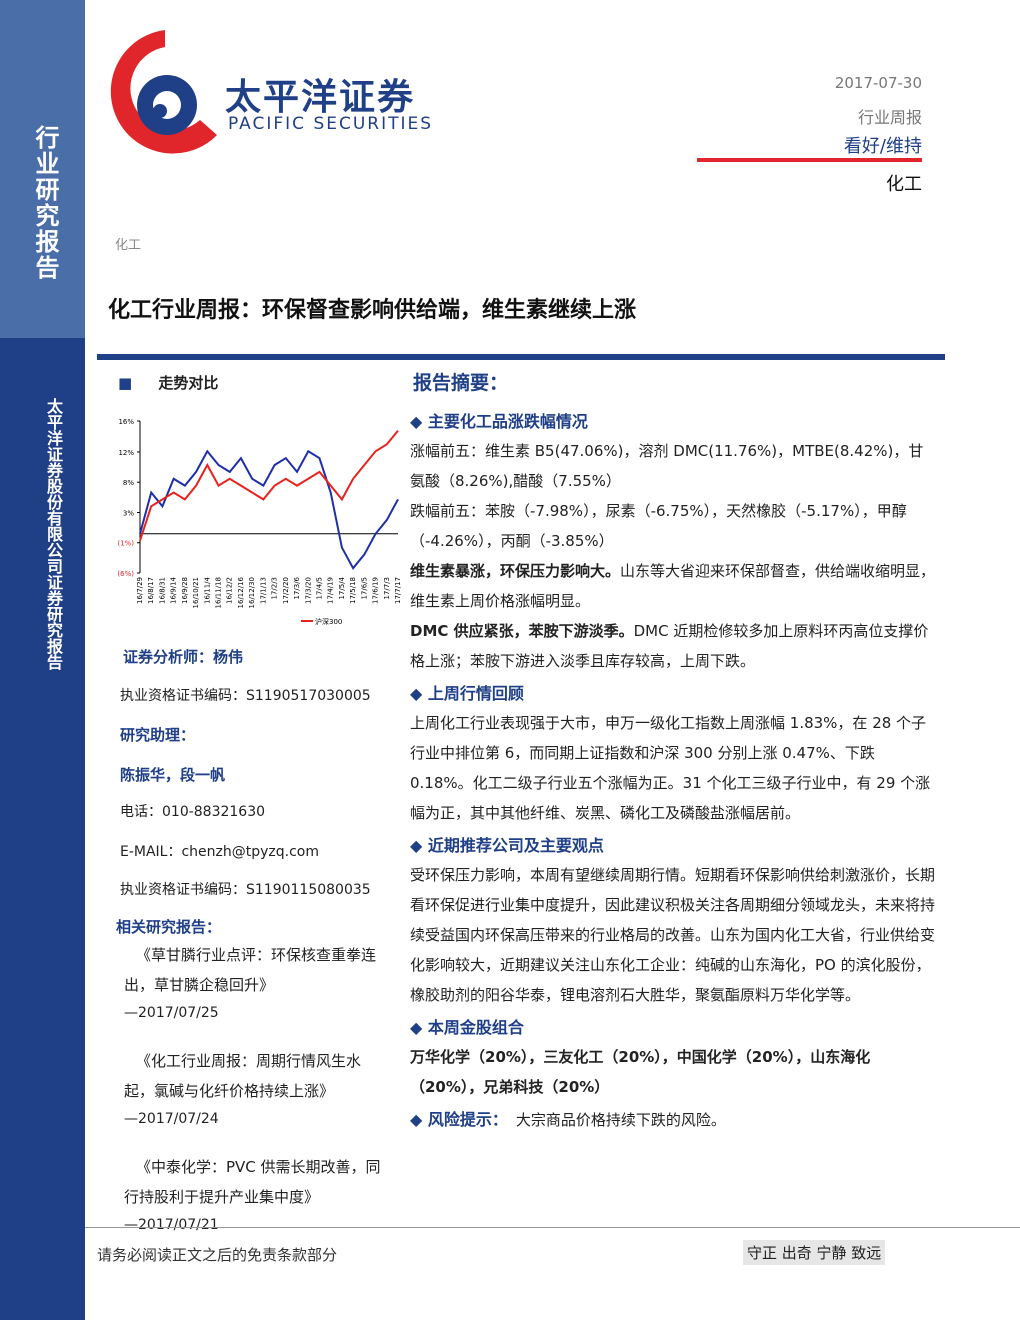  What do you see at coordinates (169, 927) in the screenshot?
I see `related-heading: 相关研究报告：` at bounding box center [169, 927].